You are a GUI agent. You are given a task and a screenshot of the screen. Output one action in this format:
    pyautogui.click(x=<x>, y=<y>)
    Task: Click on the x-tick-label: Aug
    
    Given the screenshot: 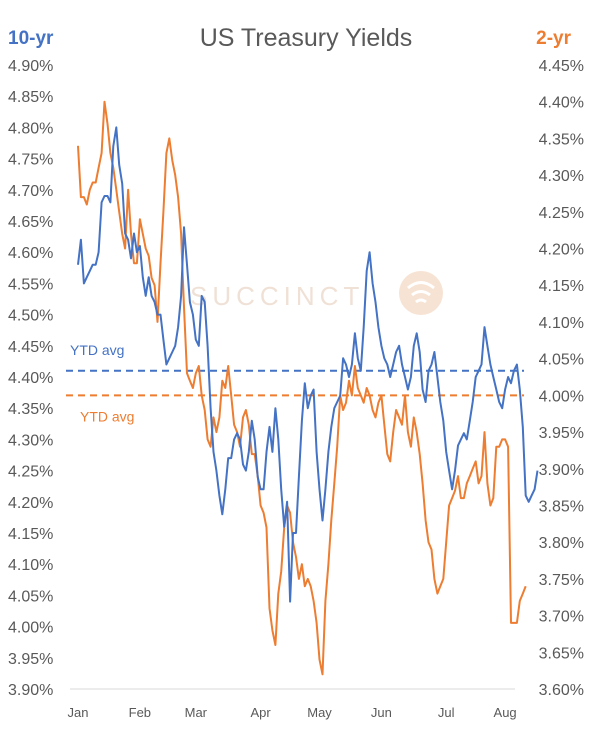 What is the action you would take?
    pyautogui.click(x=505, y=712)
    